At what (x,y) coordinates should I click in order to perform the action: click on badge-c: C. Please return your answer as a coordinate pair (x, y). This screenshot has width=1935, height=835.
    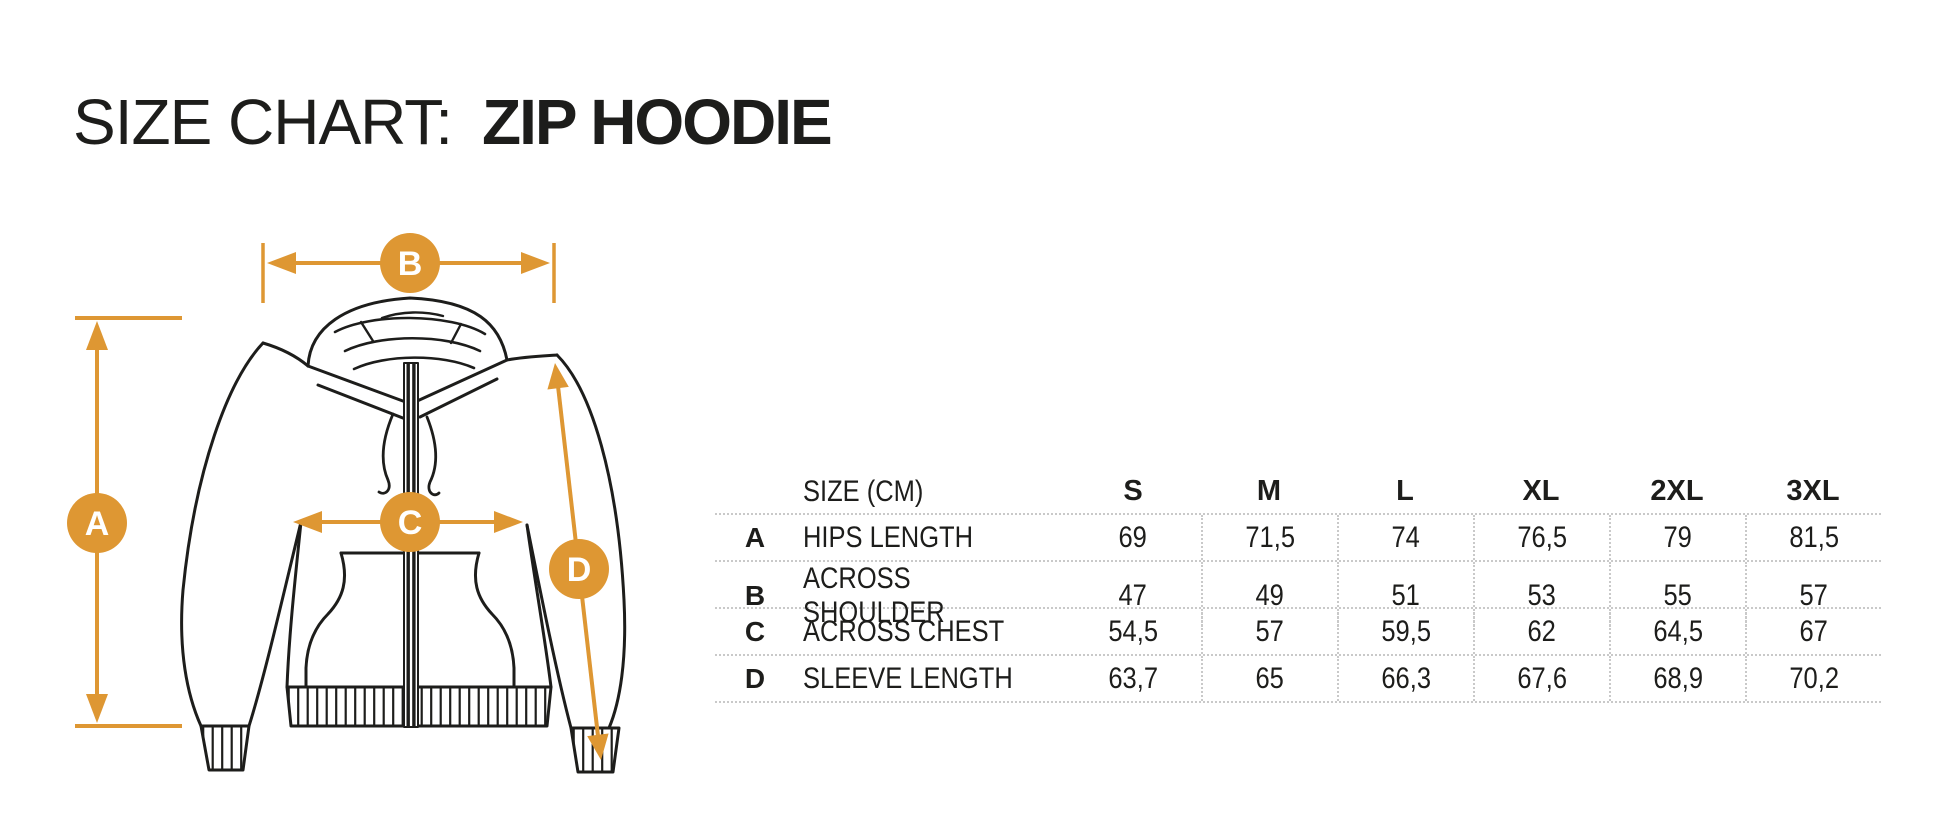
    Looking at the image, I should click on (410, 522).